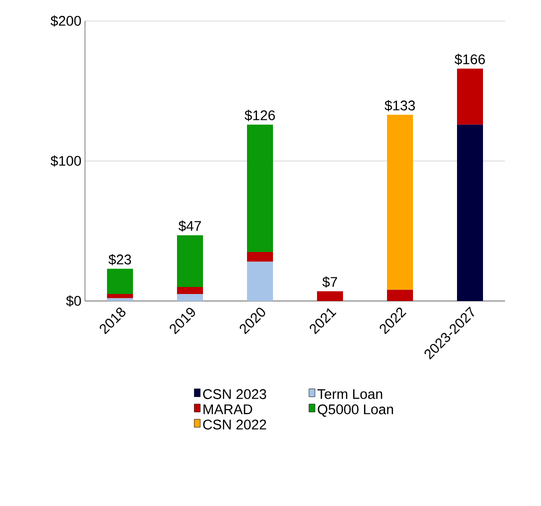 Image resolution: width=541 pixels, height=506 pixels. What do you see at coordinates (259, 116) in the screenshot?
I see `total-label: $126` at bounding box center [259, 116].